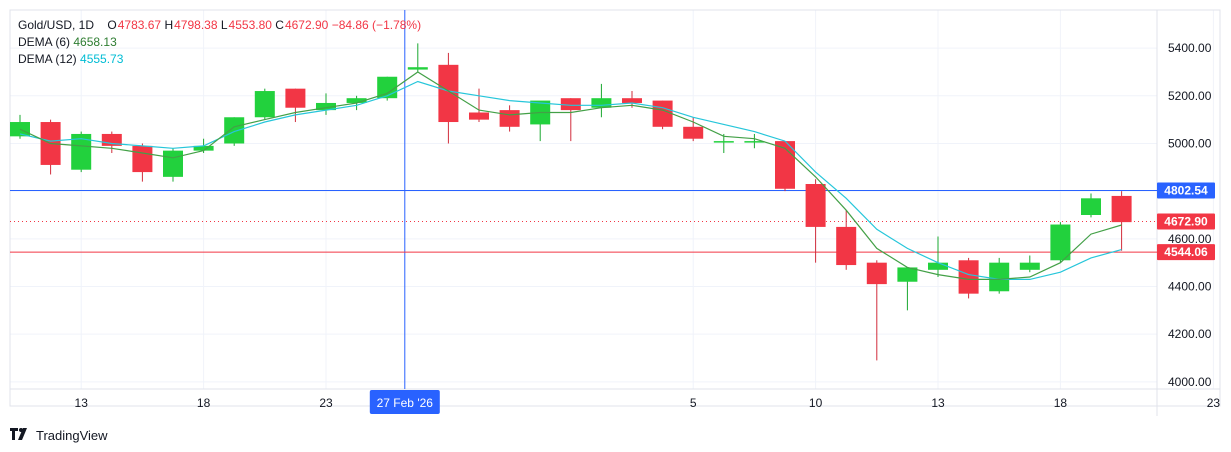 This screenshot has height=452, width=1231. Describe the element at coordinates (1190, 96) in the screenshot. I see `y-tick-label: 5200.00` at that location.